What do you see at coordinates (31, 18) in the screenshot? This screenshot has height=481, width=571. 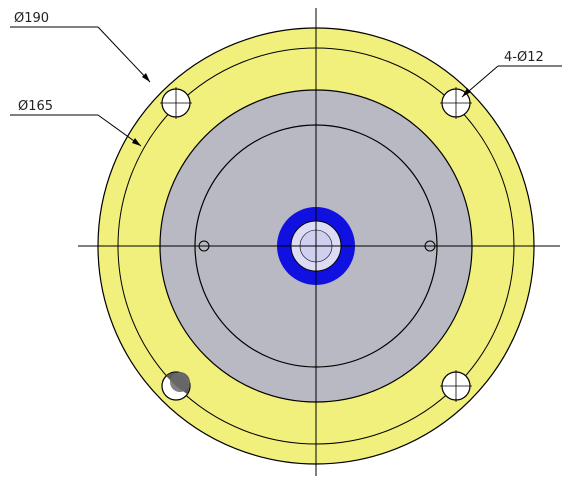 I see `label-outer-diameter: Ø190` at bounding box center [31, 18].